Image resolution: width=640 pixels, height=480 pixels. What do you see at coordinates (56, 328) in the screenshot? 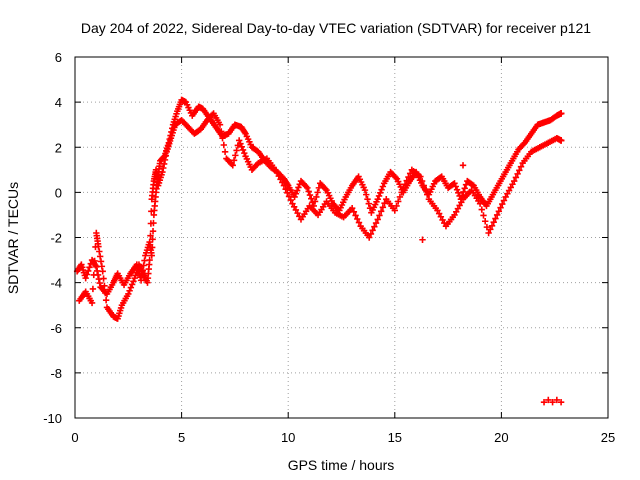
I see `y-tick-label: -6` at bounding box center [56, 328].